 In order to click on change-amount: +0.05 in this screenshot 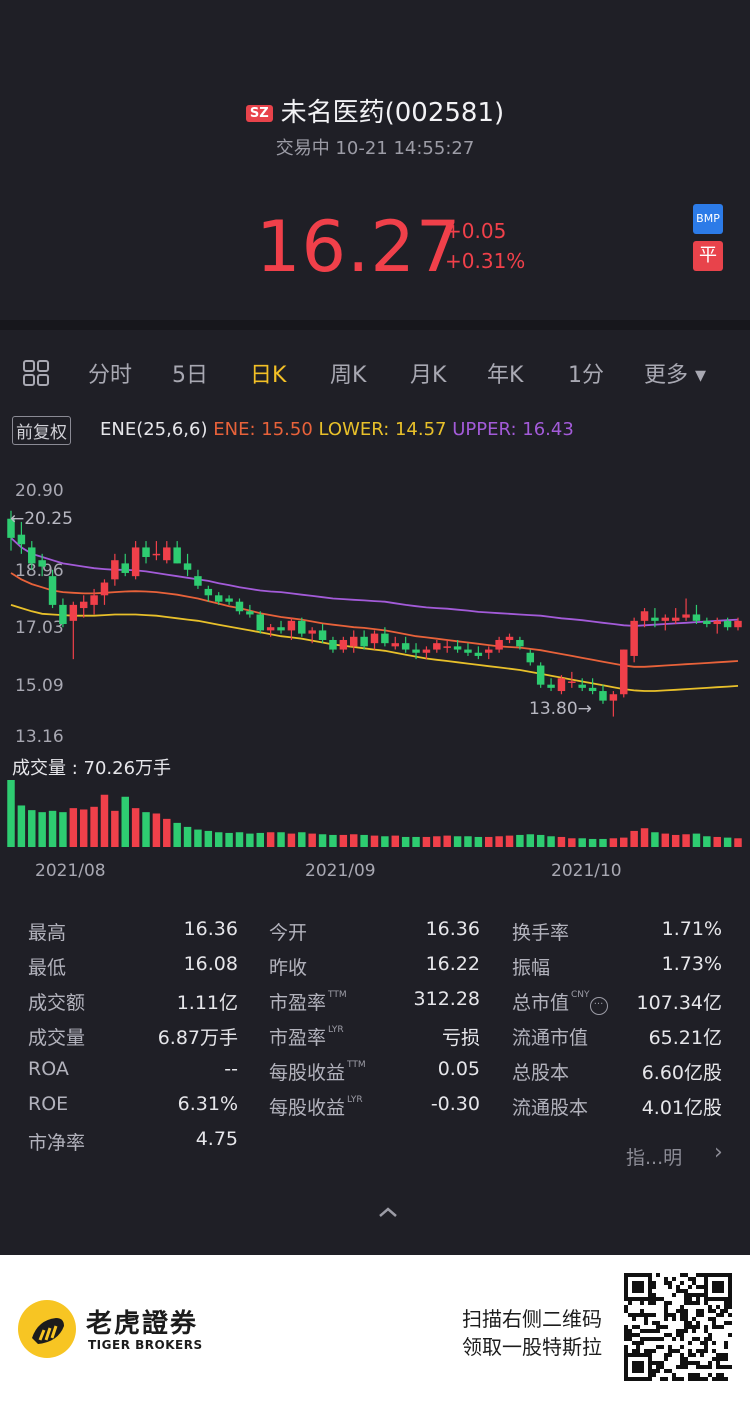, I will do `click(476, 231)`.